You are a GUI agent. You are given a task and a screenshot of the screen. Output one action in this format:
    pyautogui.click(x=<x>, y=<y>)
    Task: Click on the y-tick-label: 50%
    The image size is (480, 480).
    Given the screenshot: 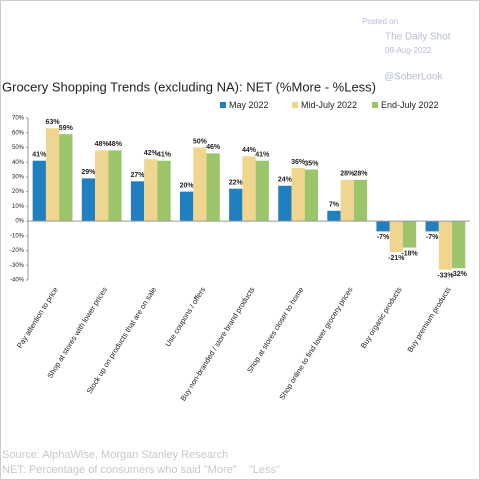 What is the action you would take?
    pyautogui.click(x=18, y=148)
    